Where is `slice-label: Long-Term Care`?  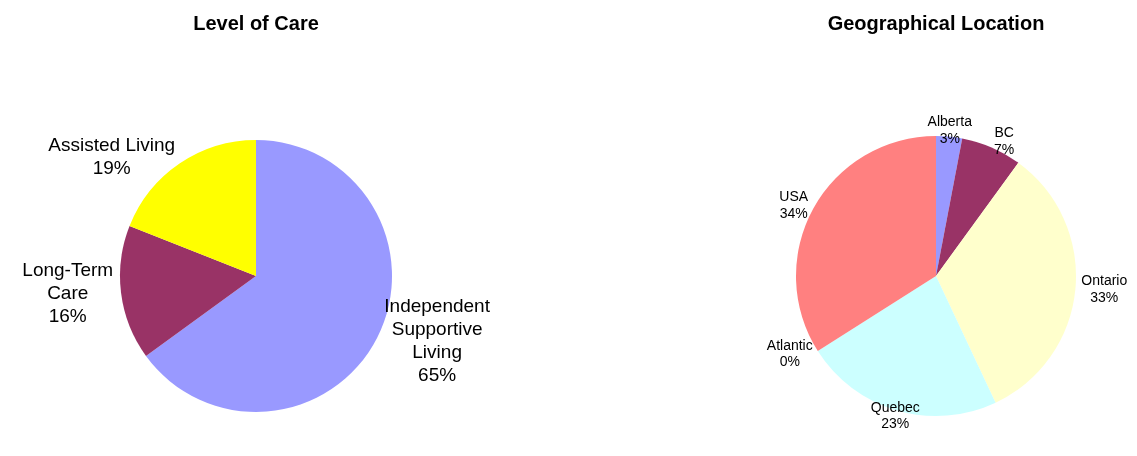 slice-label: Long-Term Care is located at coordinates (68, 281).